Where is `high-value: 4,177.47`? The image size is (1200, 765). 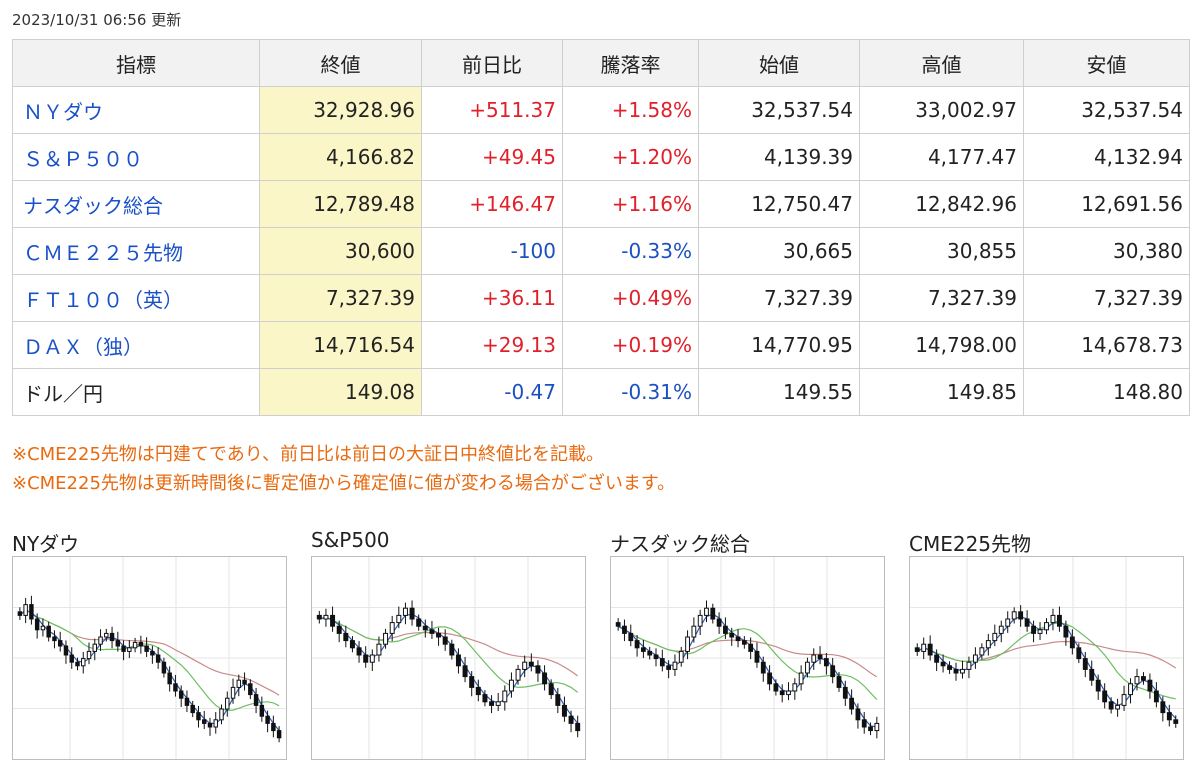 high-value: 4,177.47 is located at coordinates (941, 157).